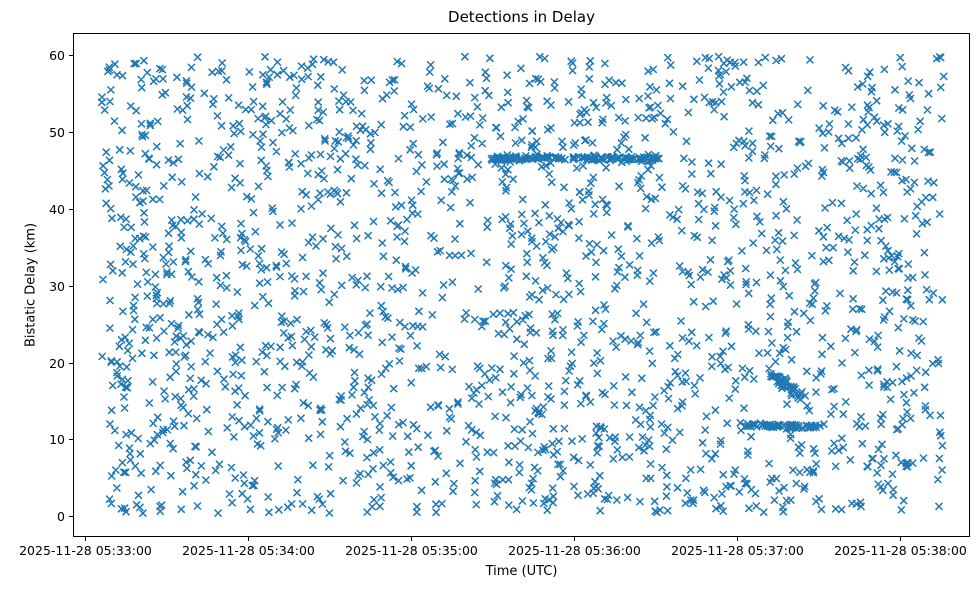 The height and width of the screenshot is (590, 979). Describe the element at coordinates (57, 209) in the screenshot. I see `y-tick-label: 40` at that location.